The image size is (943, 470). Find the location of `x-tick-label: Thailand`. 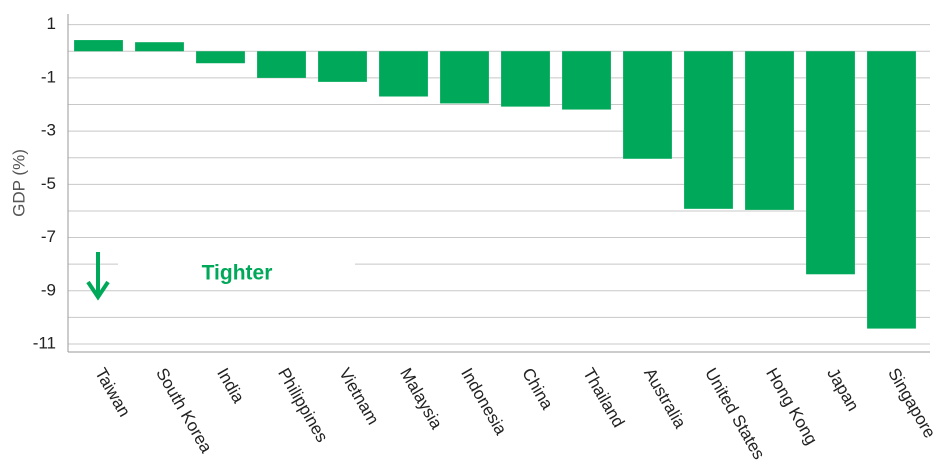

x-tick-label: Thailand is located at coordinates (603, 398).